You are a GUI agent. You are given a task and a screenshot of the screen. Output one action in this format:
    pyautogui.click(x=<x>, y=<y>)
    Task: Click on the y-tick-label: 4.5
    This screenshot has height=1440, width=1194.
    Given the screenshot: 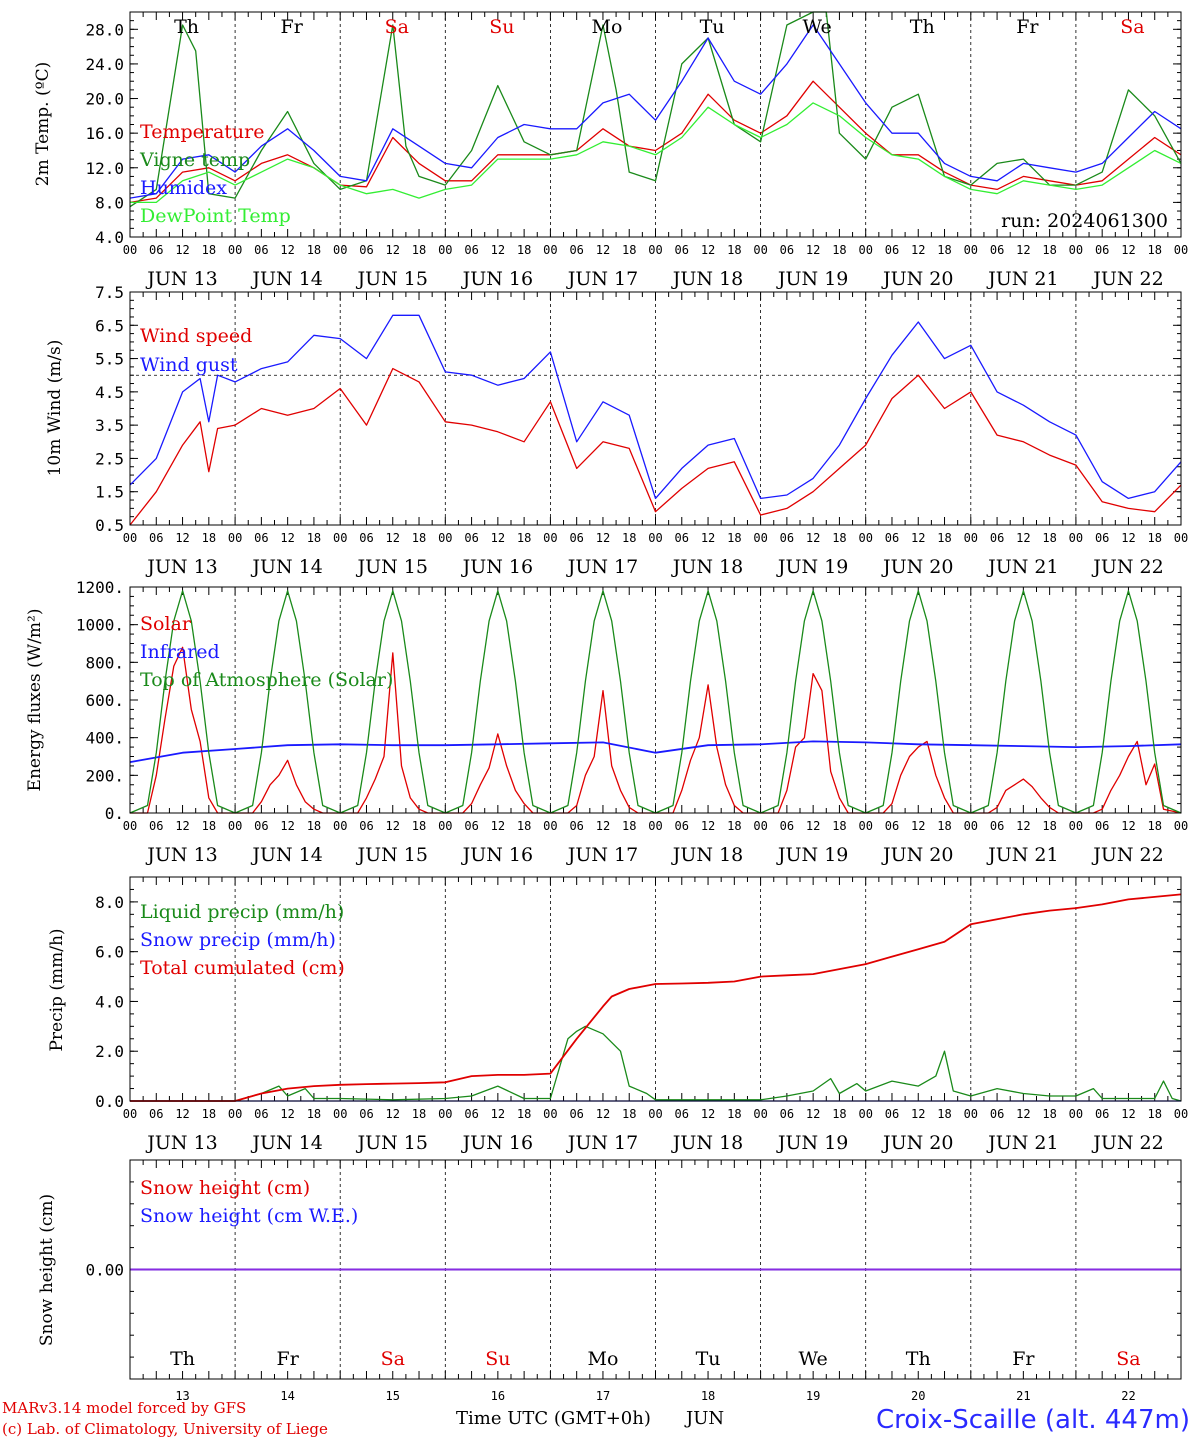 What is the action you would take?
    pyautogui.click(x=109, y=392)
    